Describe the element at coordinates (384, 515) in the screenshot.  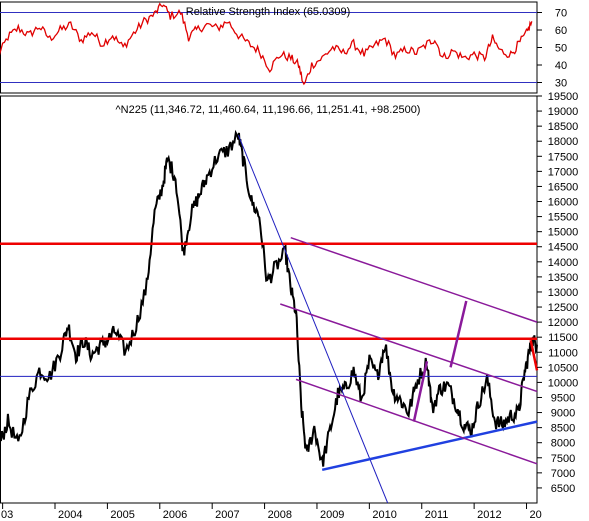
I see `x-tick-label-2010: 2010` at that location.